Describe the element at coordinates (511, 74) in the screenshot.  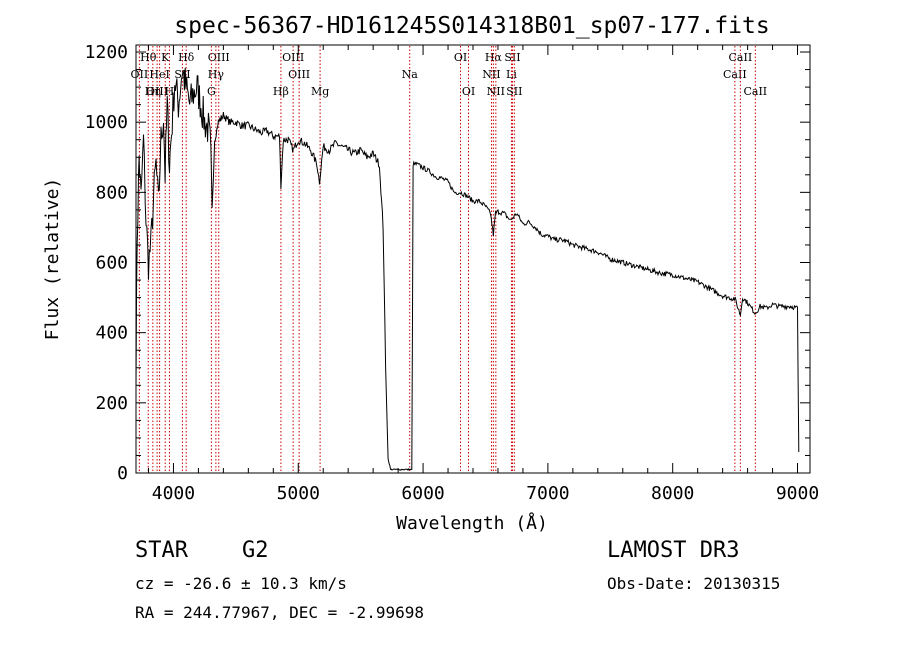
I see `spectral-line-label: Li` at that location.